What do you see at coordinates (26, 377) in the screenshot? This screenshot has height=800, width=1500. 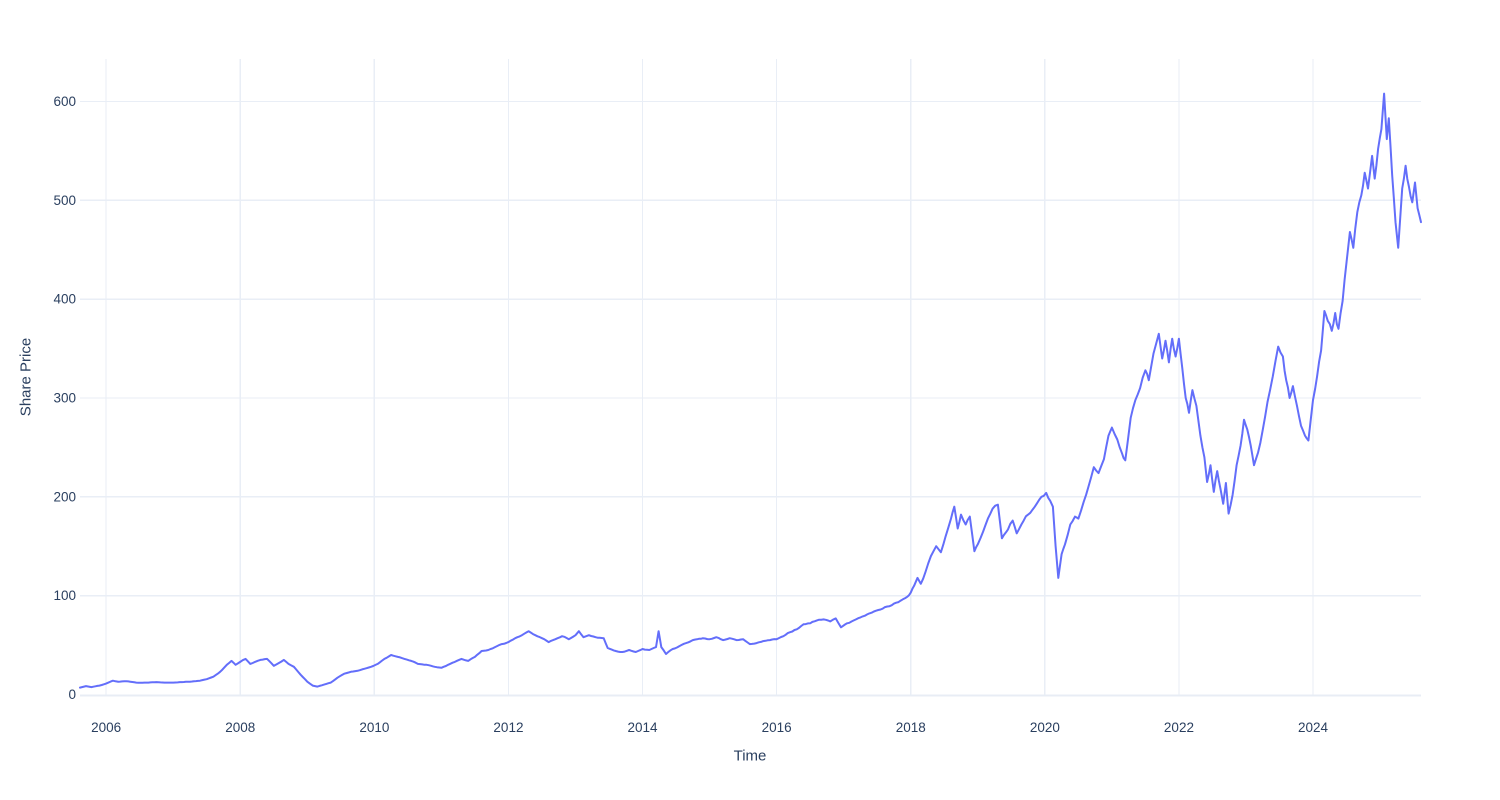 I see `y-axis-title: Share Price` at bounding box center [26, 377].